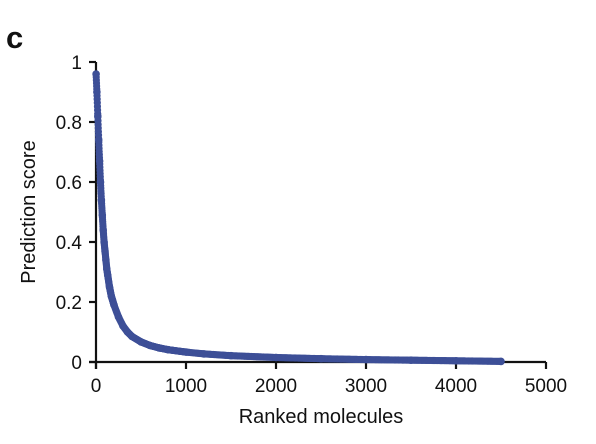  I want to click on x-tick-label: 4000, so click(456, 386).